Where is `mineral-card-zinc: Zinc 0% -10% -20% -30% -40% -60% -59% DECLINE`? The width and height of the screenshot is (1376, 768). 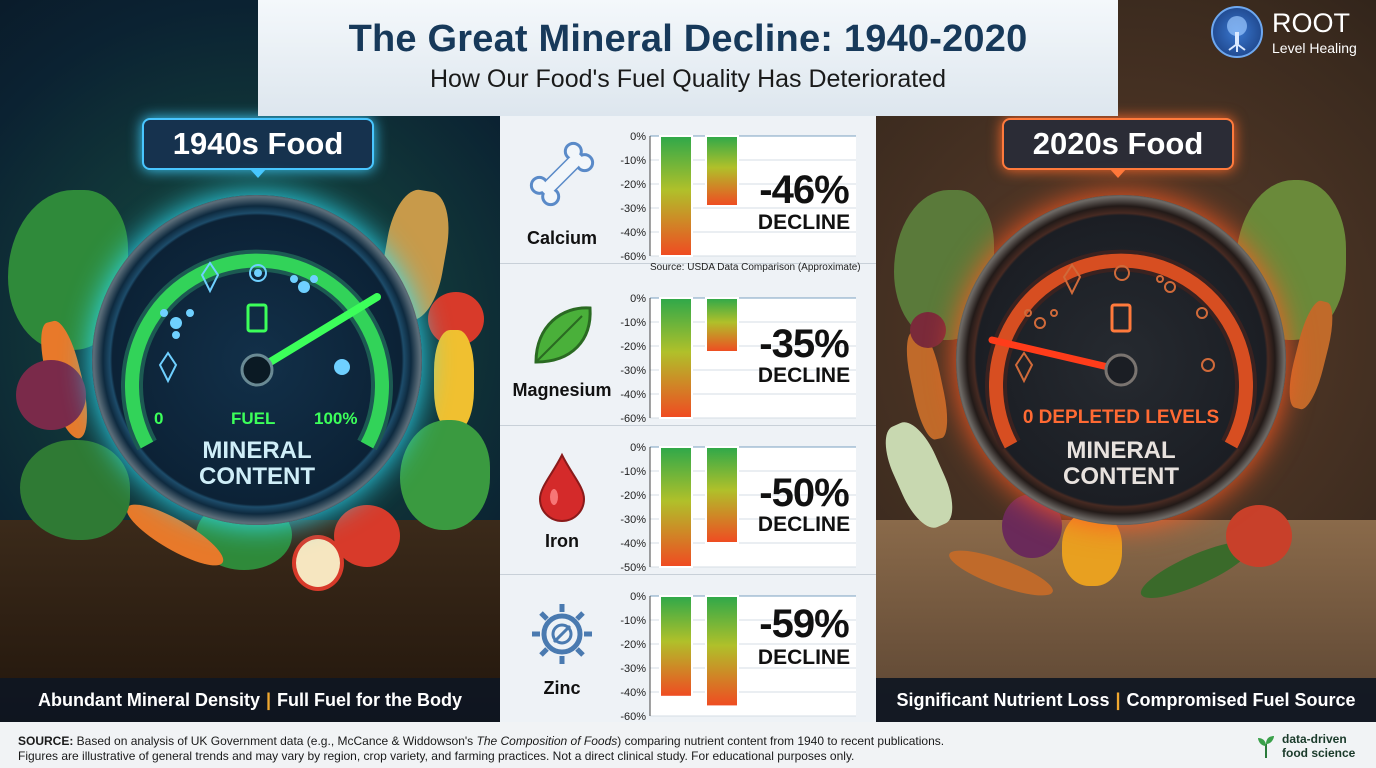 mineral-card-zinc: Zinc 0% -10% -20% -30% -40% -60% -59% DECLINE is located at coordinates (688, 650).